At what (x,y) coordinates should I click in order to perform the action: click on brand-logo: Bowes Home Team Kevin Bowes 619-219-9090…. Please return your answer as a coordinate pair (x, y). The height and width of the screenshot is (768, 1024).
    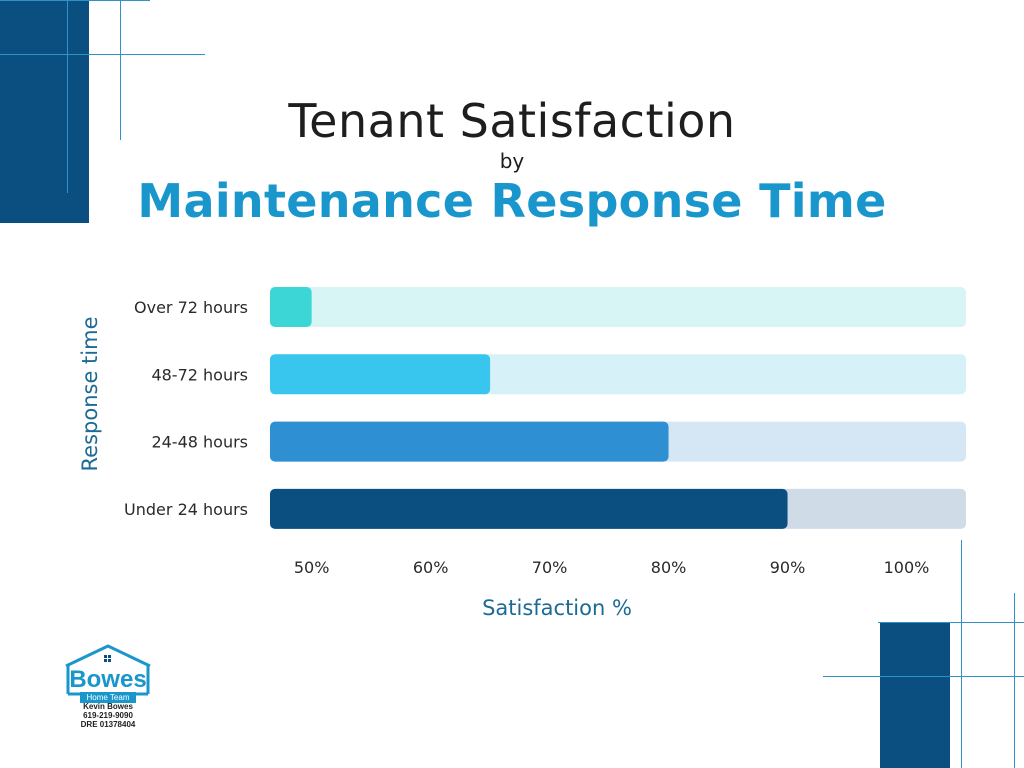
    Looking at the image, I should click on (108, 686).